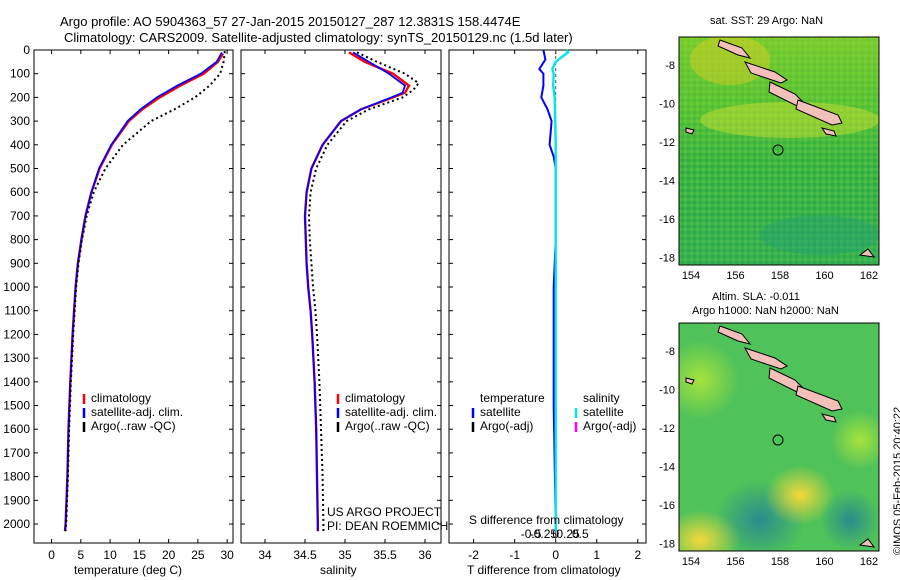 This screenshot has width=900, height=580. I want to click on argo-float-marker, so click(778, 150).